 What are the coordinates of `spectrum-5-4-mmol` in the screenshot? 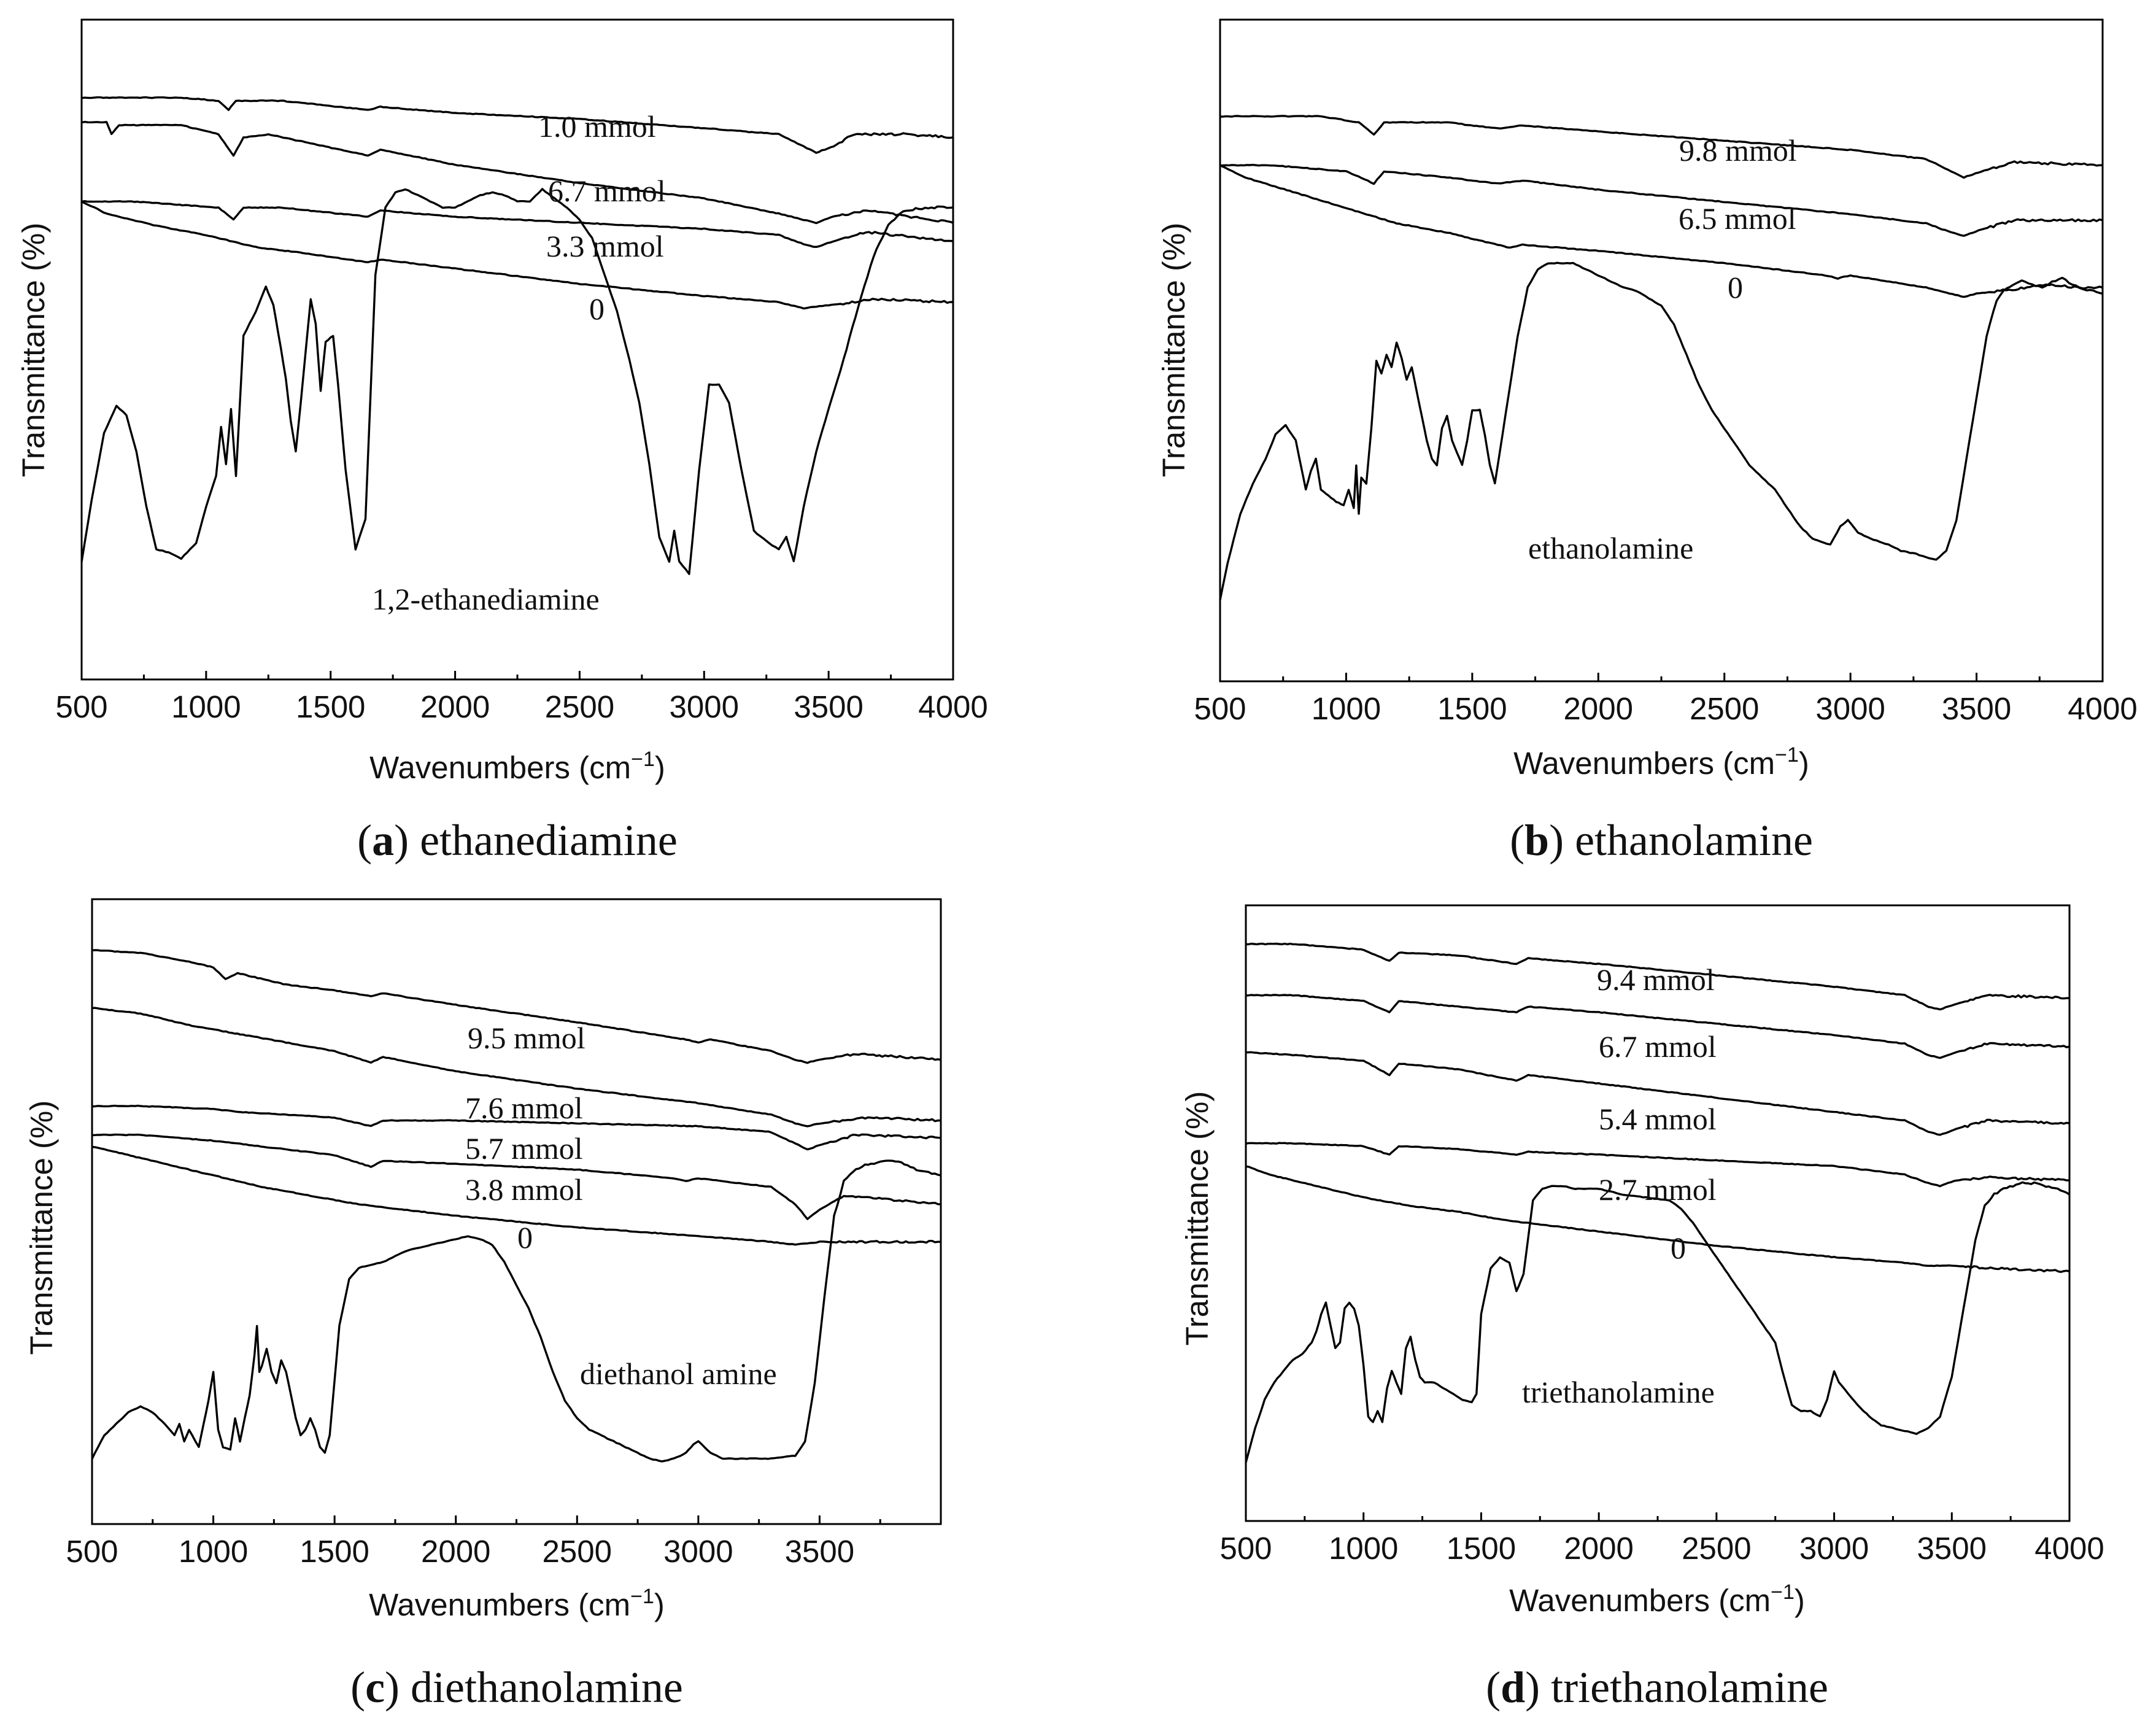 It's located at (1657, 1093).